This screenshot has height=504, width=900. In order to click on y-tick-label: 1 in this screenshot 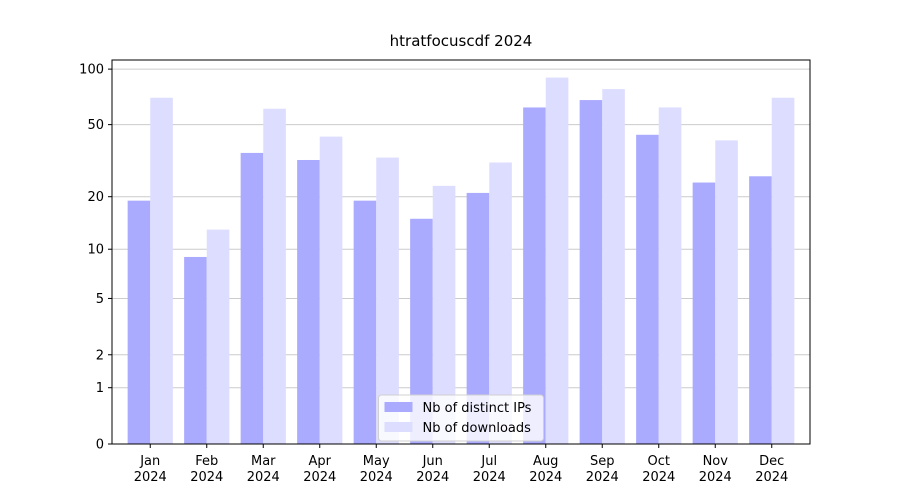, I will do `click(100, 388)`.